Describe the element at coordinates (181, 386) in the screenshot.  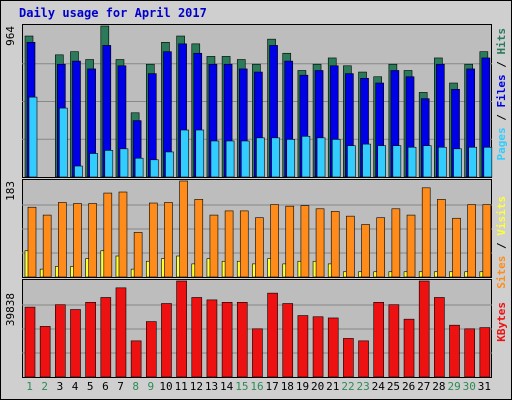
I see `day-label-11: 11` at that location.